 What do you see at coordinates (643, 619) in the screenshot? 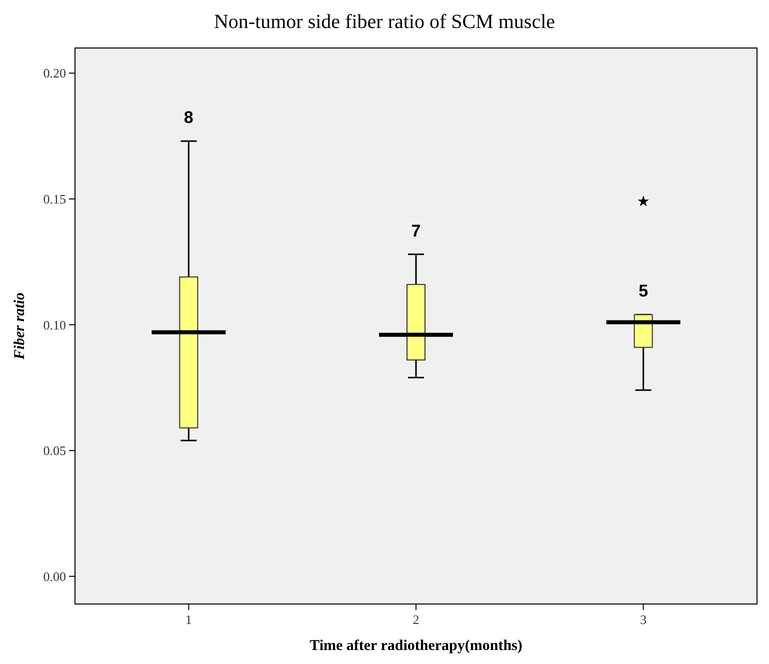
I see `x-tick-label: 3` at bounding box center [643, 619].